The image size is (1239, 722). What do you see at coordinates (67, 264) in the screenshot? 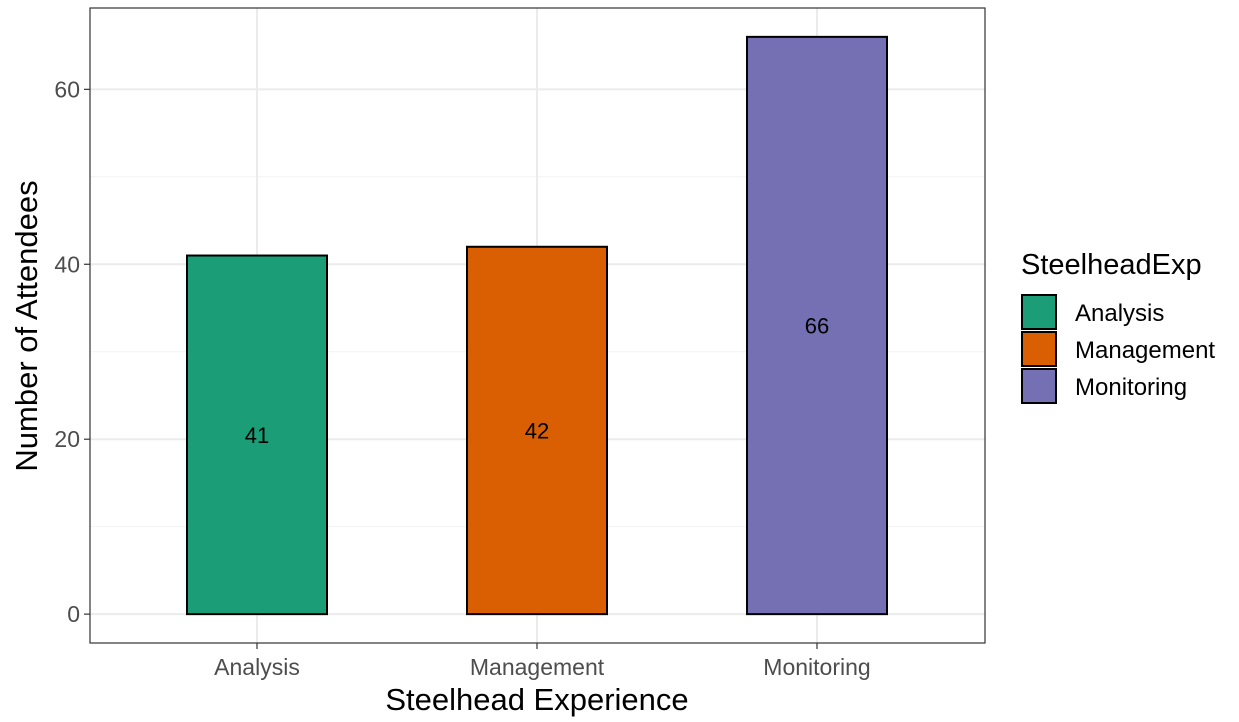
I see `y-tick-label: 40` at bounding box center [67, 264].